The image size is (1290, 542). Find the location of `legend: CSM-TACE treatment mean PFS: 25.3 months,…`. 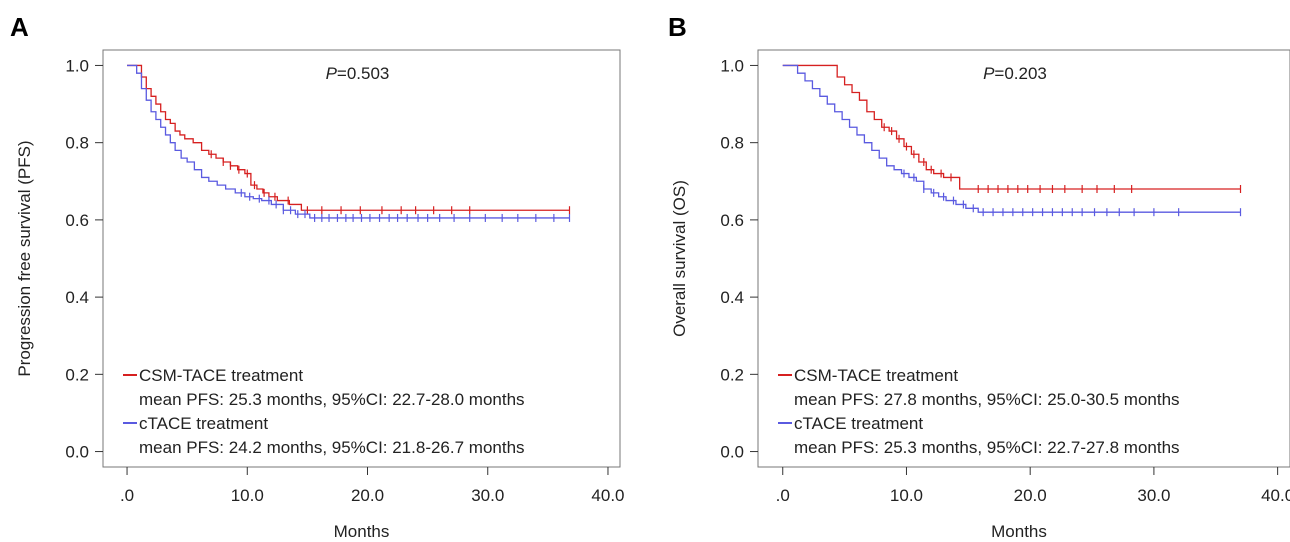

legend: CSM-TACE treatment mean PFS: 25.3 months,… is located at coordinates (324, 411).